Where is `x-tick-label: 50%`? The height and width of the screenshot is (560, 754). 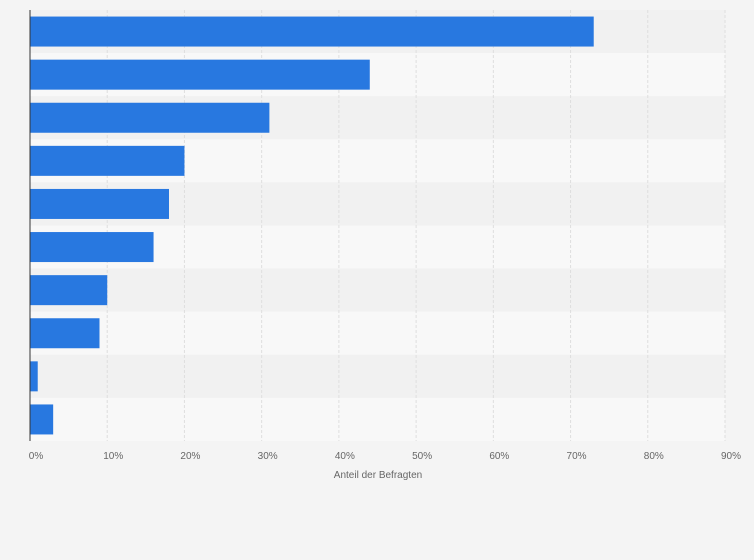
x-tick-label: 50% is located at coordinates (422, 456).